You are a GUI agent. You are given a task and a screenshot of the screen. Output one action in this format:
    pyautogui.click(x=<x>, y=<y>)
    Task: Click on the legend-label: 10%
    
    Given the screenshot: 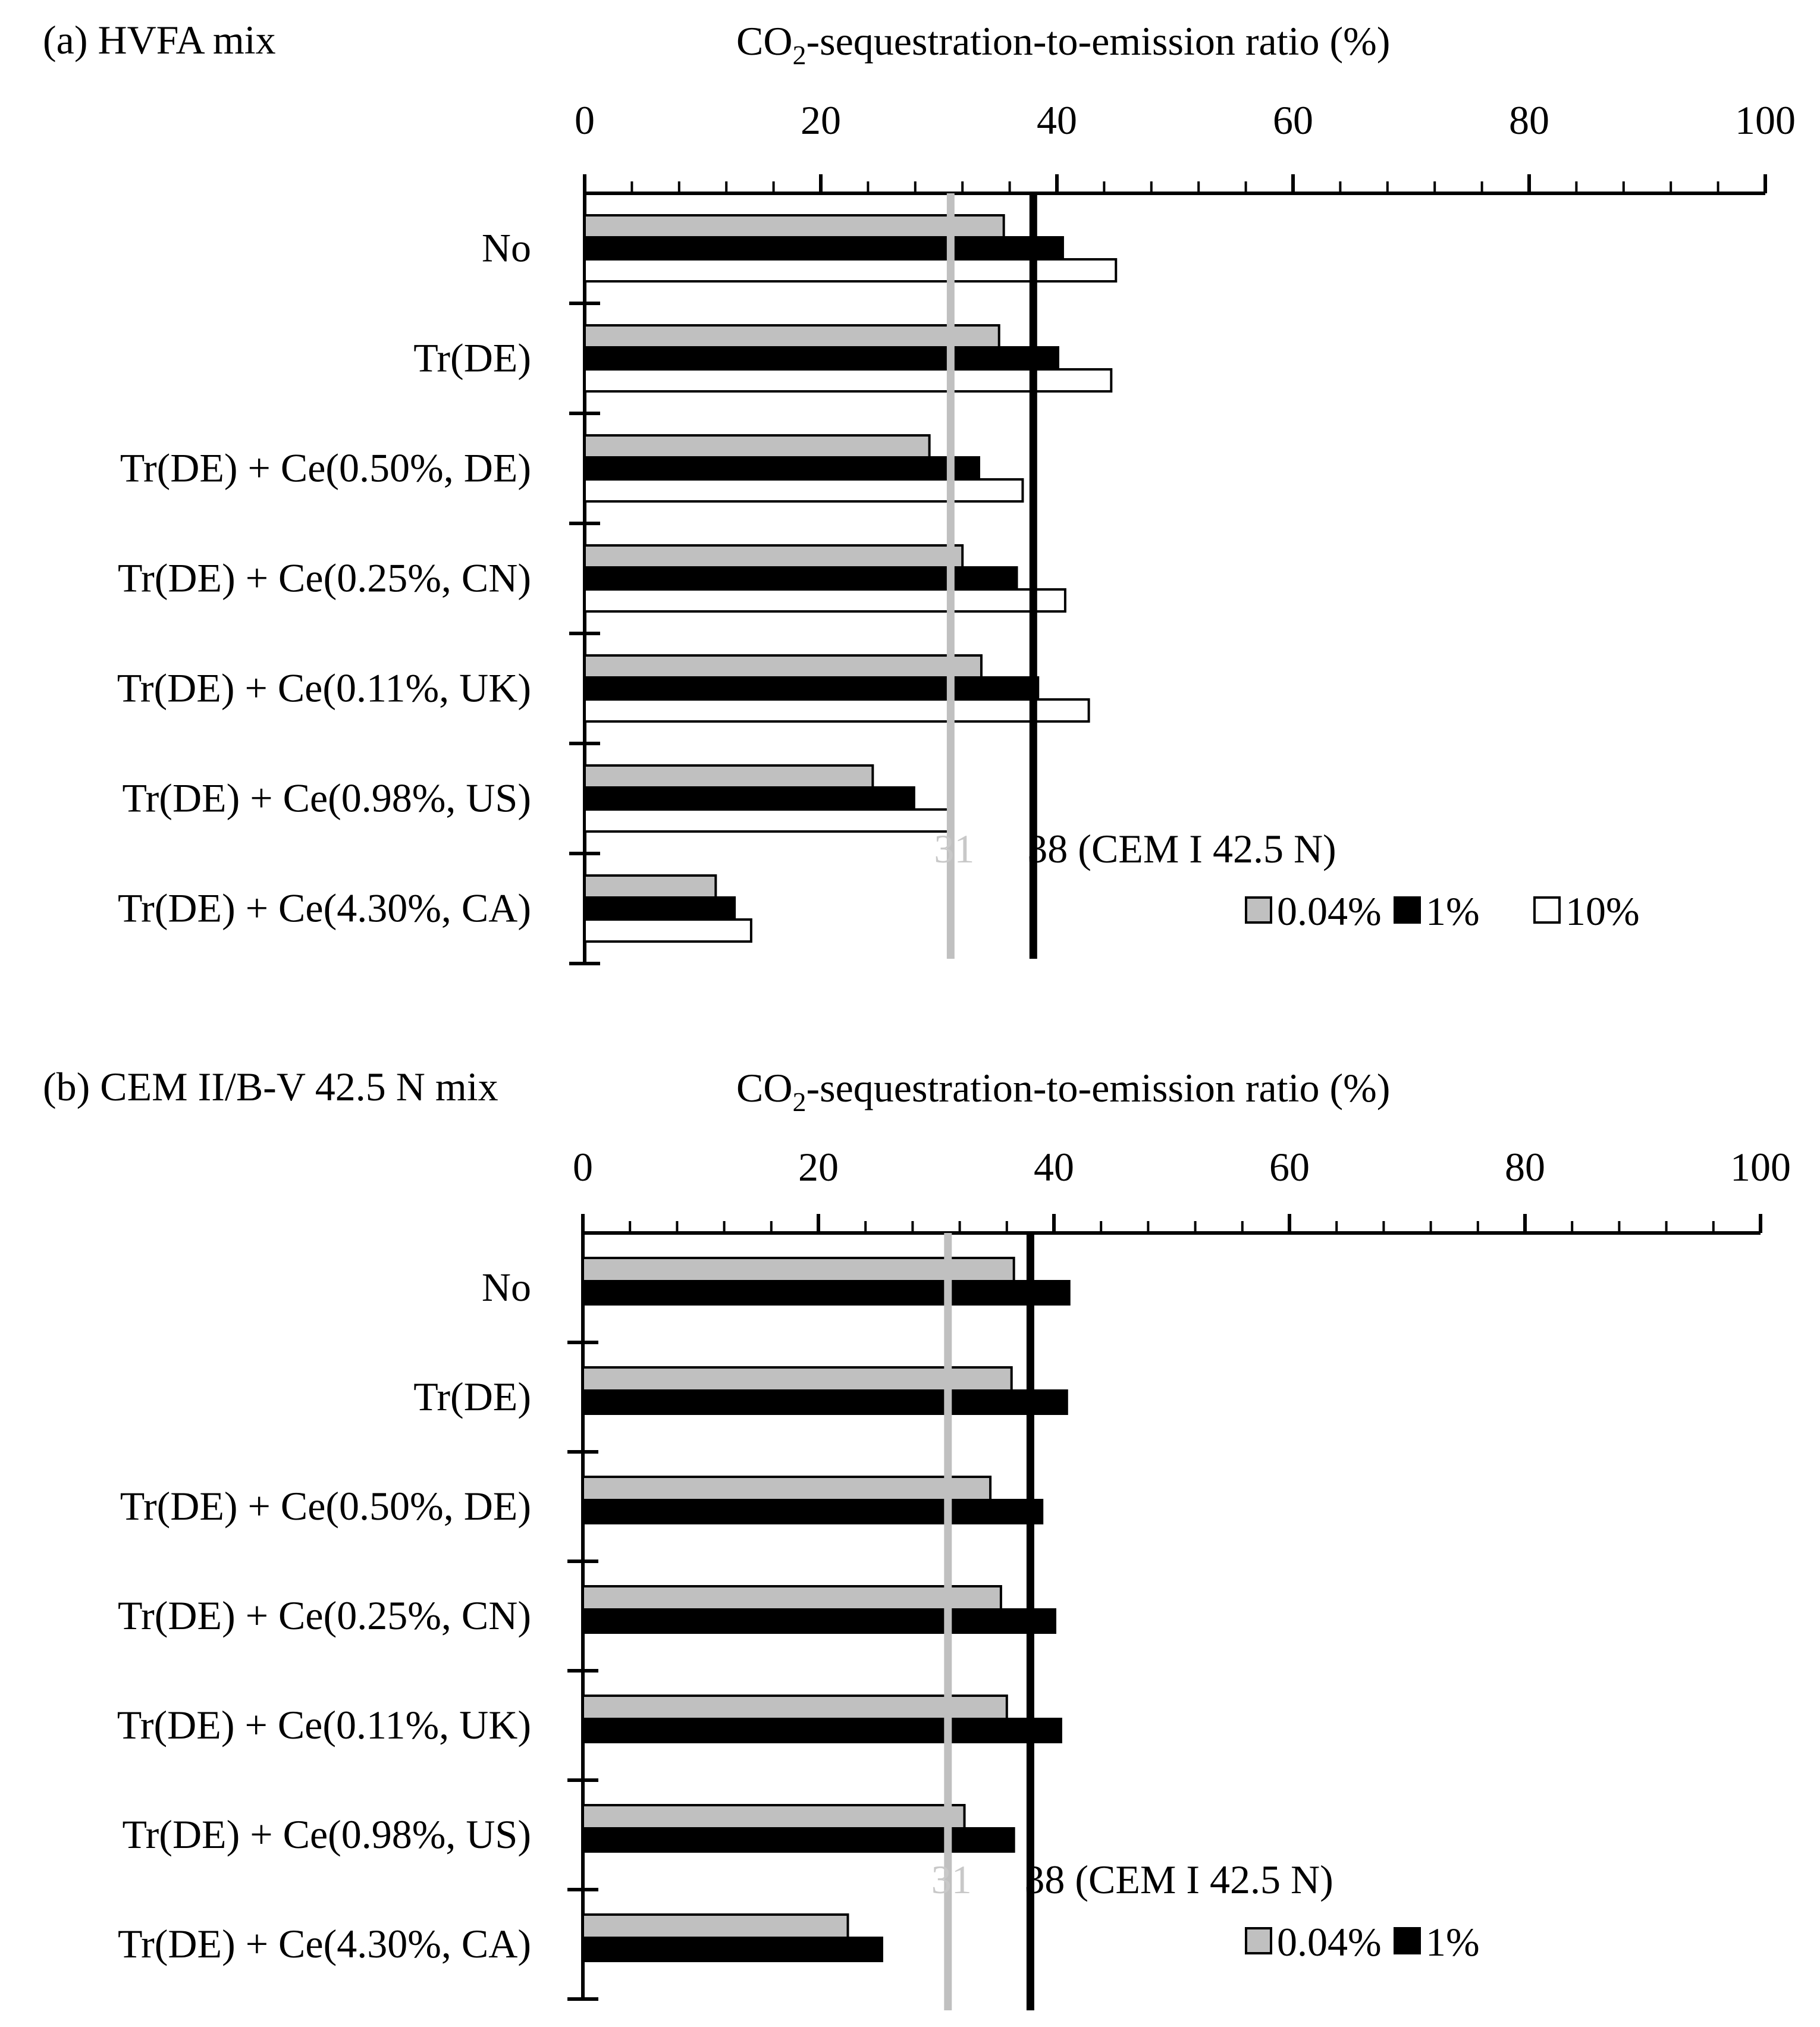 What is the action you would take?
    pyautogui.click(x=1602, y=912)
    